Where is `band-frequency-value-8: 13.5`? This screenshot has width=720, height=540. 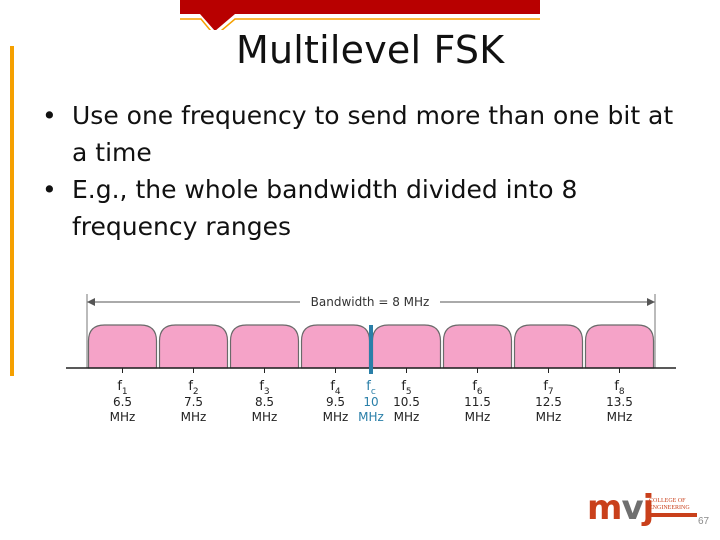 band-frequency-value-8: 13.5 is located at coordinates (619, 402).